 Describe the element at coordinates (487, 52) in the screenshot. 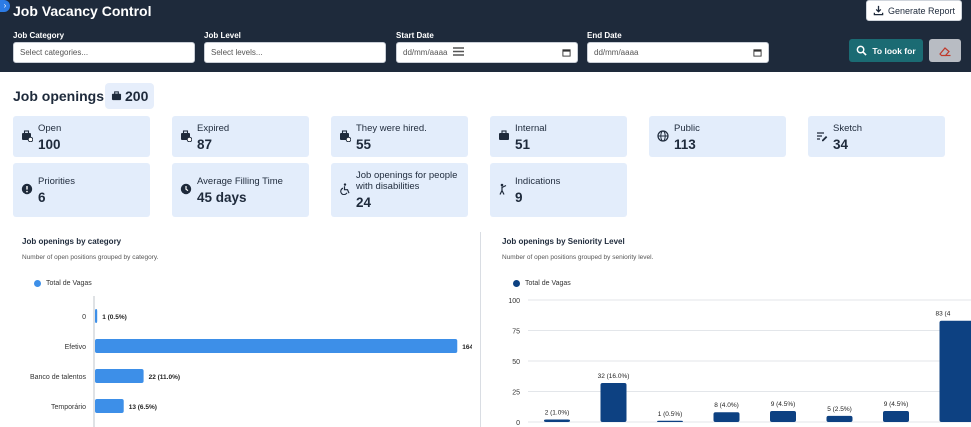

I see `start-date-input: dd/mm/aaaa` at that location.